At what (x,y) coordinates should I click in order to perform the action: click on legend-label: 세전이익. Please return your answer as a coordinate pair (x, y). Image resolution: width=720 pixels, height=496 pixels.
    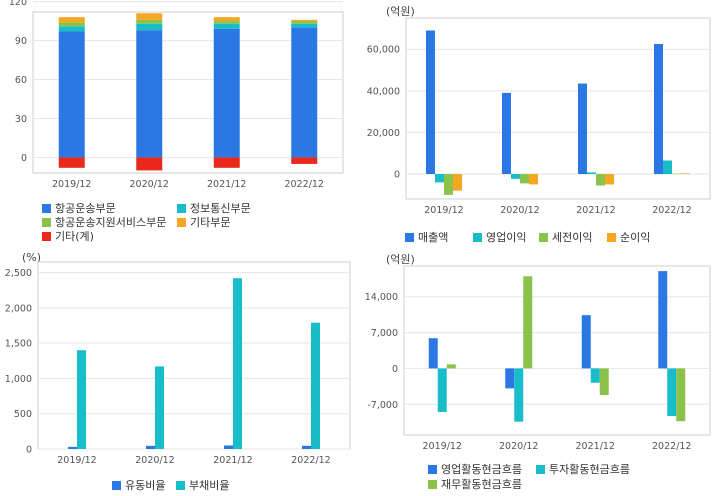
    Looking at the image, I should click on (572, 237).